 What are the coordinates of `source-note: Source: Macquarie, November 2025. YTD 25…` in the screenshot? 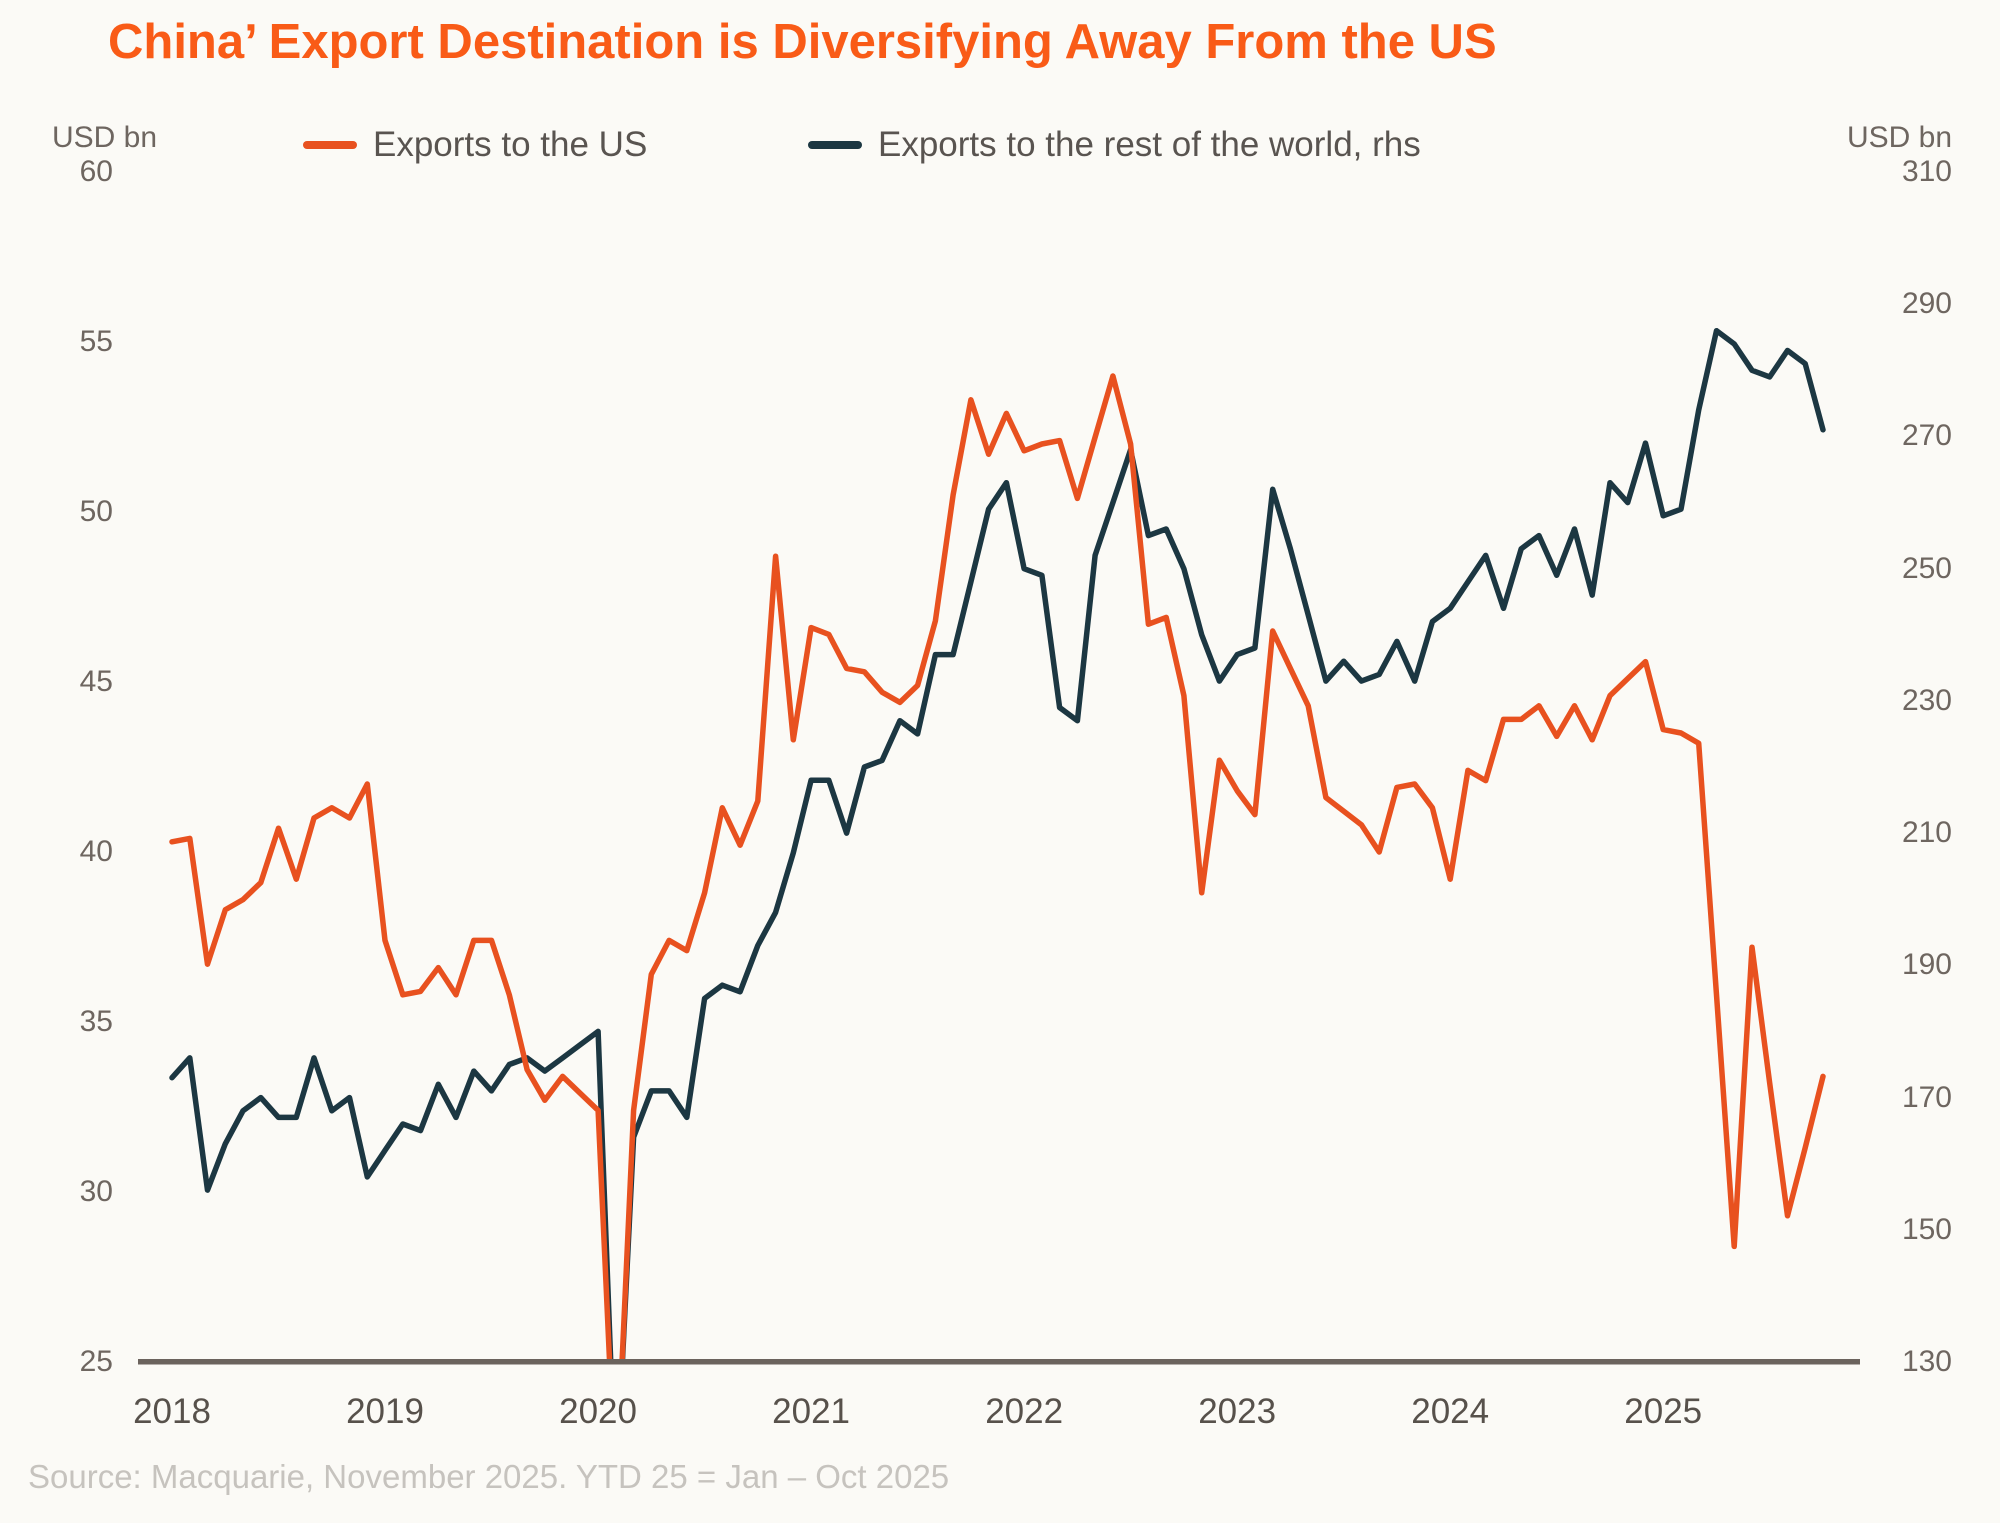 It's located at (489, 1476).